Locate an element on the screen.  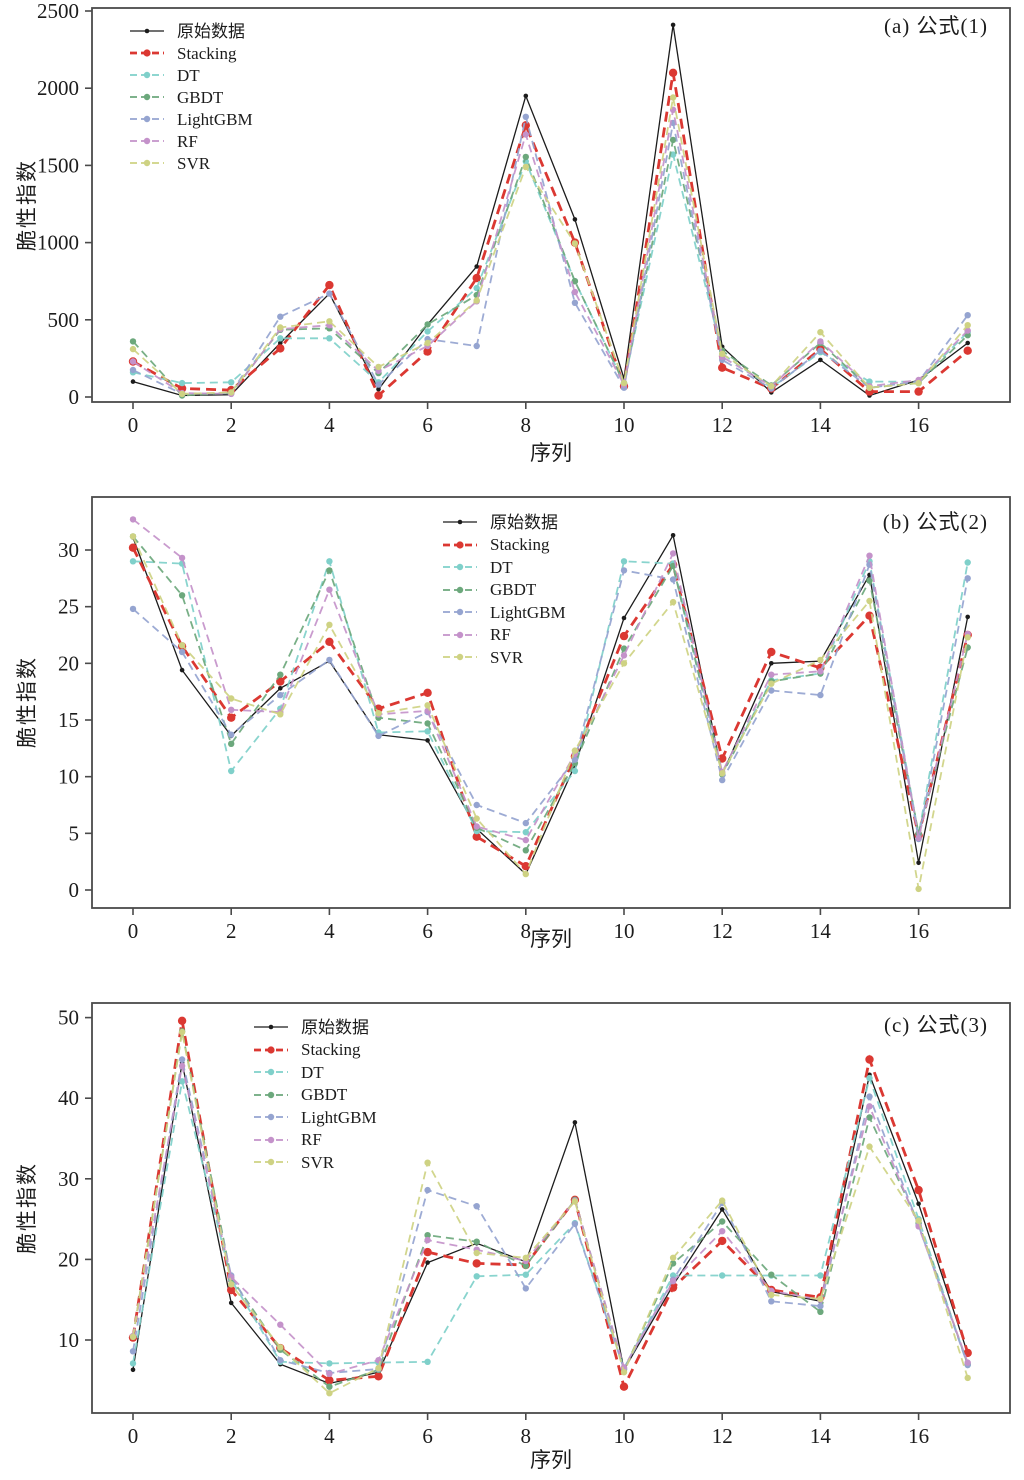
series-line-DT is located at coordinates (550, 271).